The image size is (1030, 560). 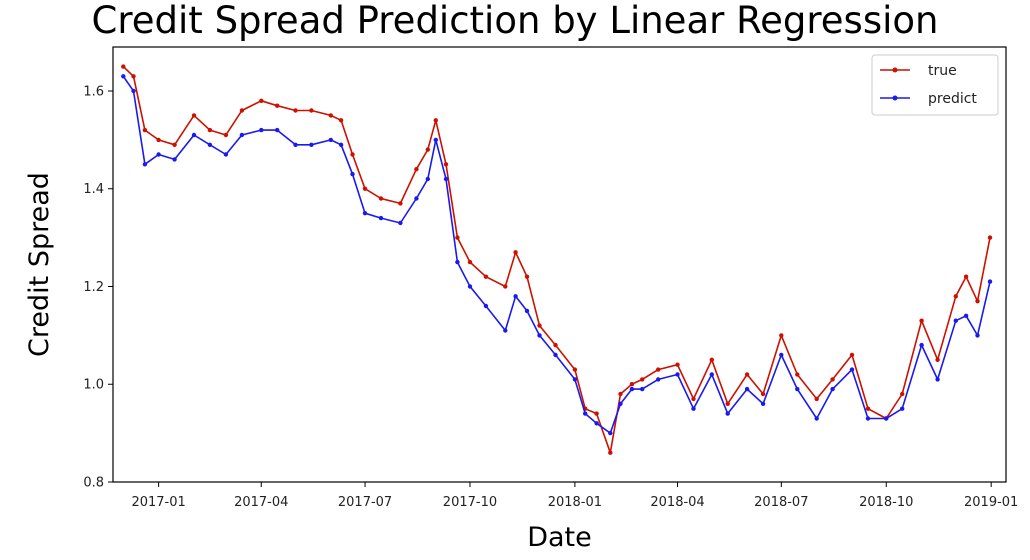 I want to click on x-tick-label: 2018-07, so click(x=781, y=502).